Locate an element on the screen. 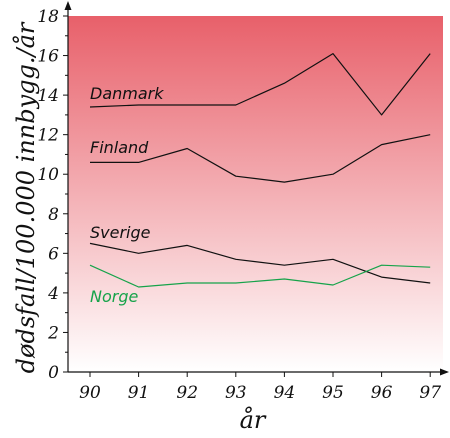  series-label-sverige: Sverige is located at coordinates (120, 232).